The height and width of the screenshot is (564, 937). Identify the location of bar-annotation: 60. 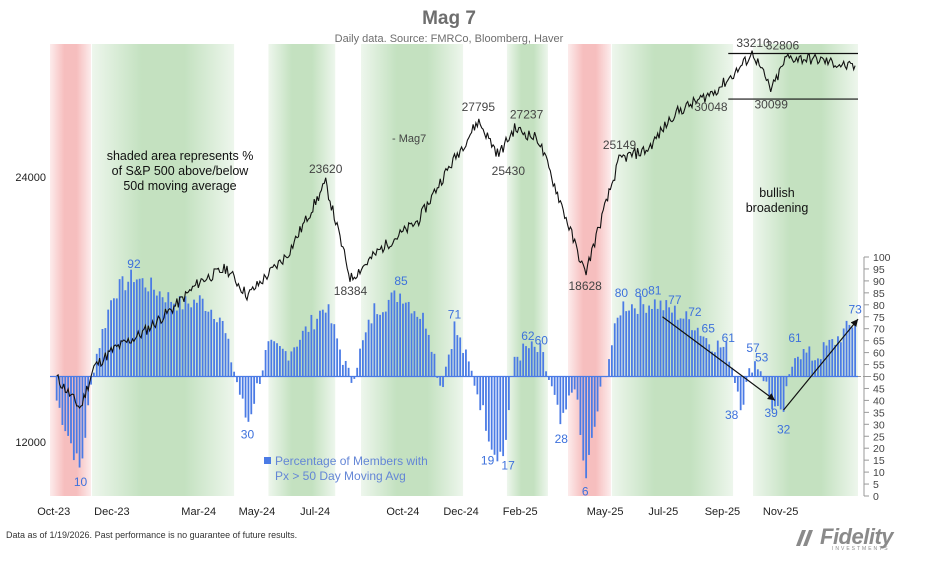
(542, 341).